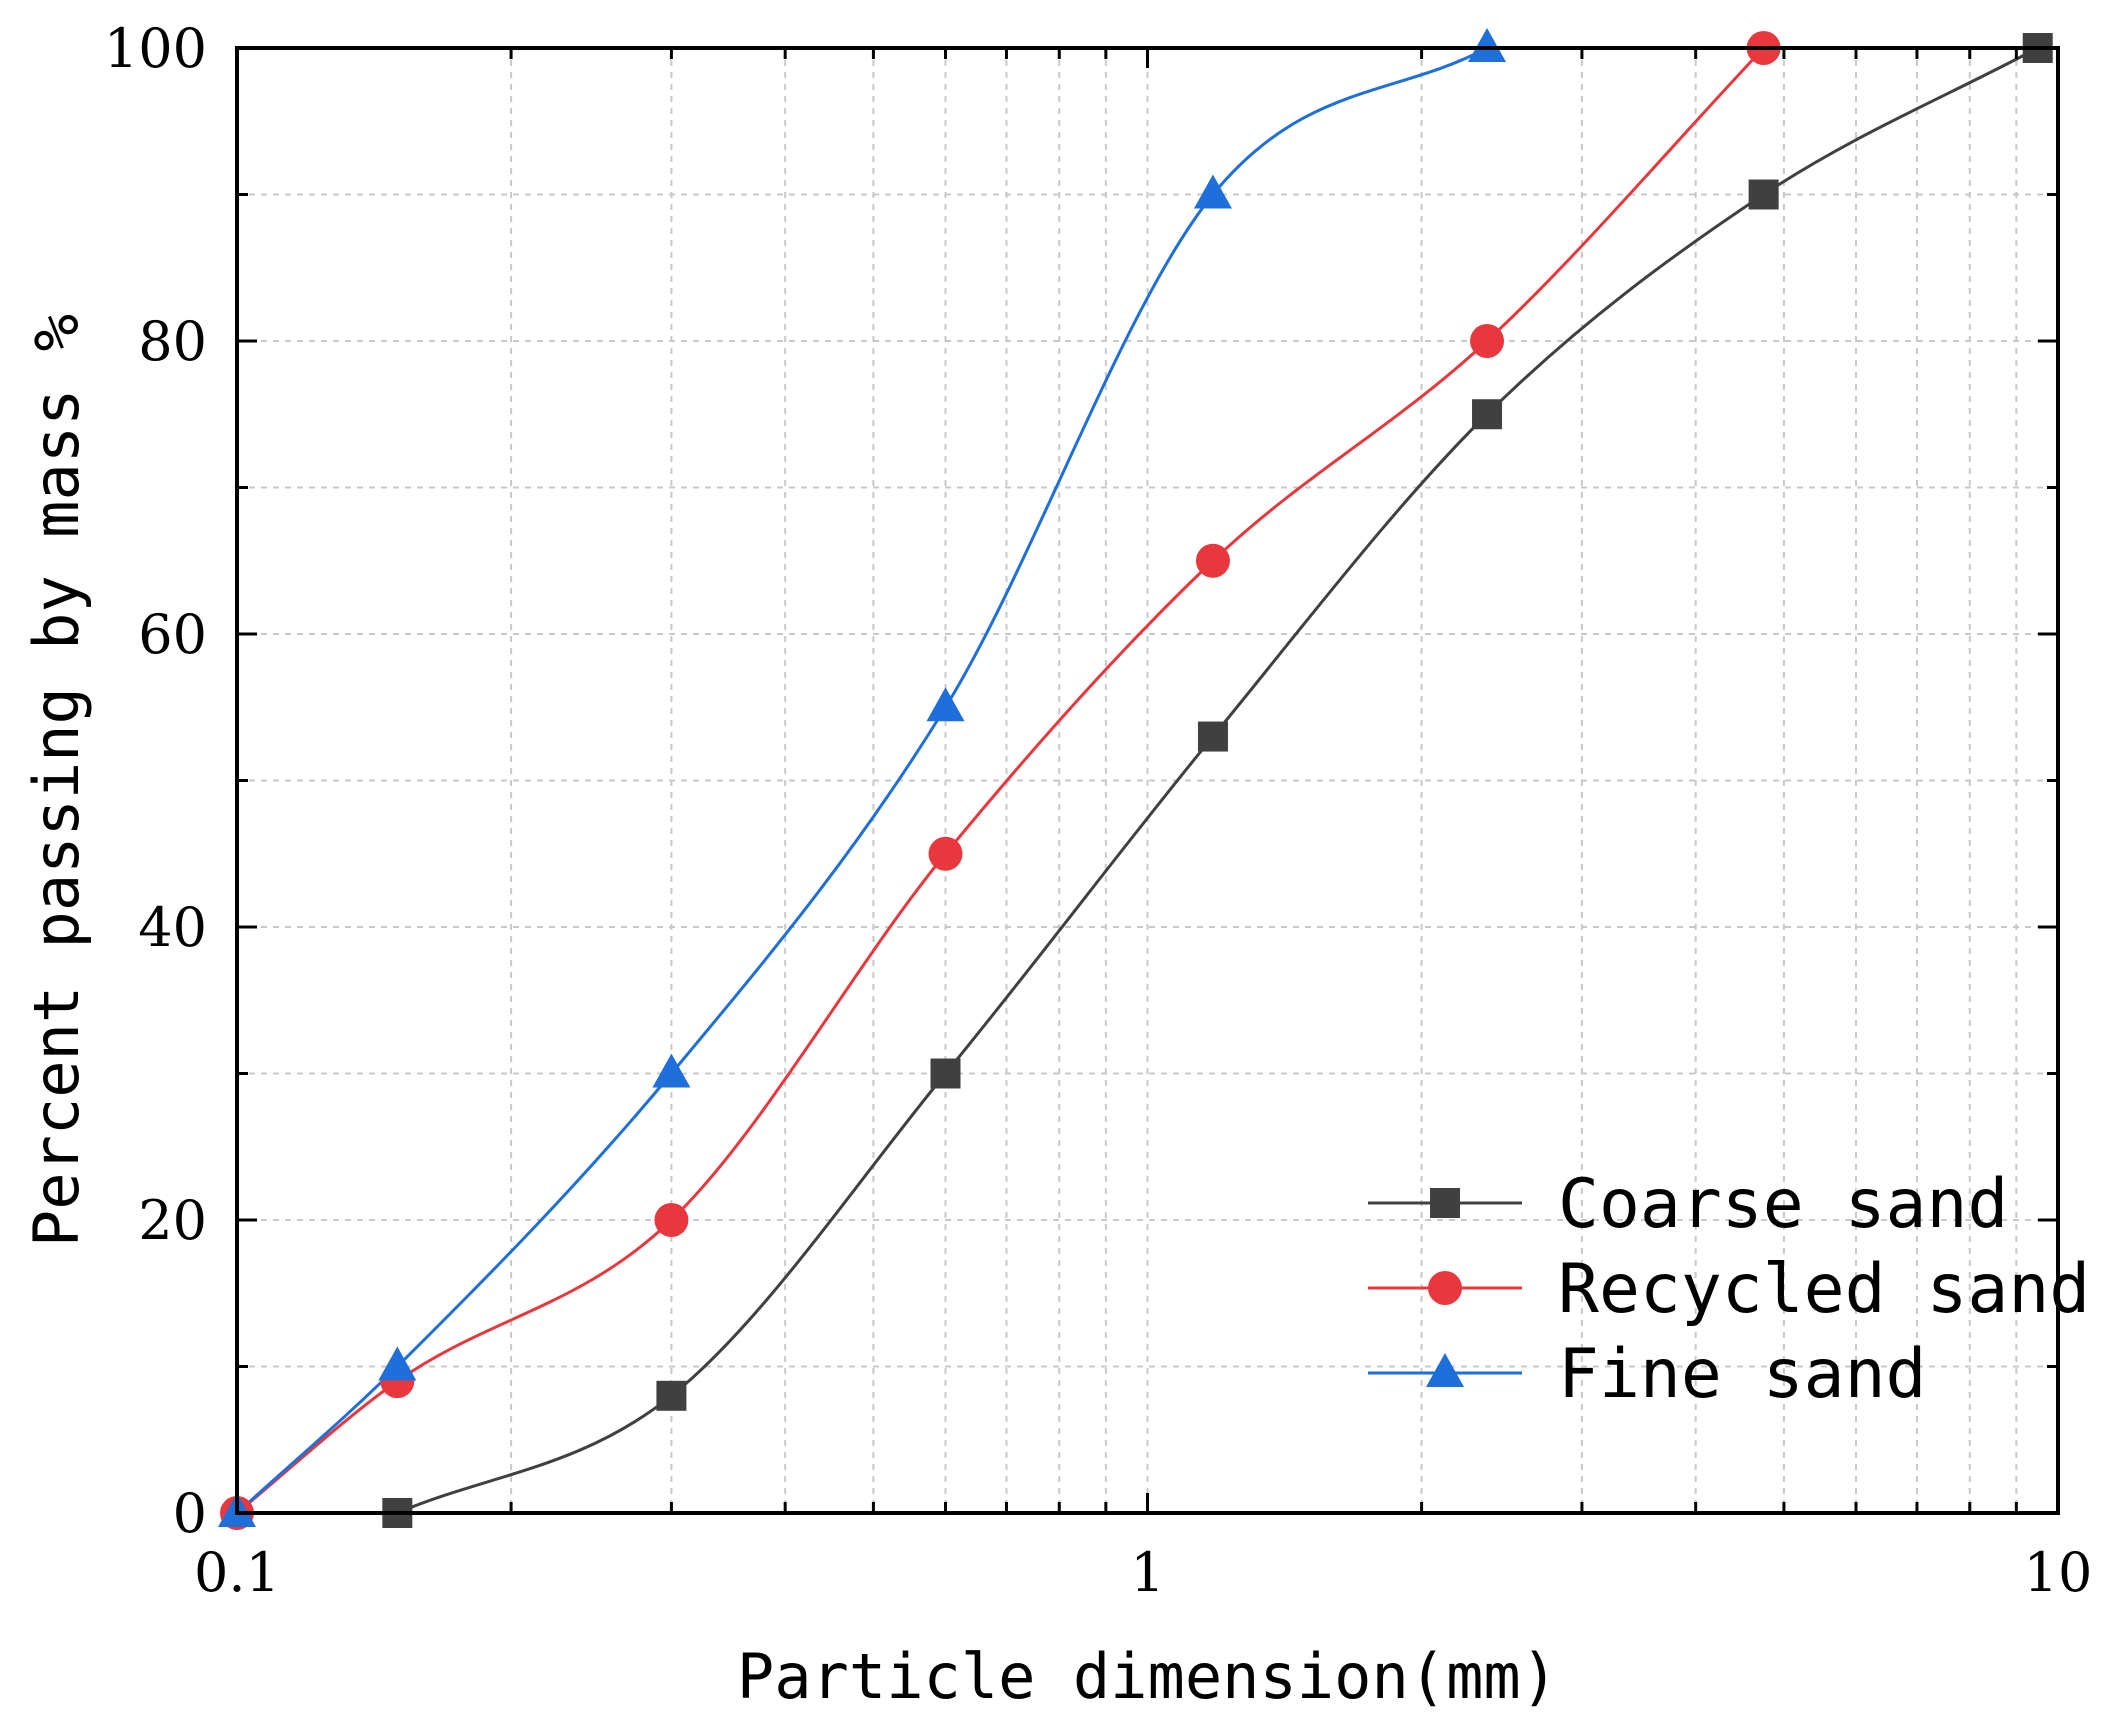 This screenshot has height=1720, width=2108. Describe the element at coordinates (190, 1513) in the screenshot. I see `y-tick-label: 0` at that location.